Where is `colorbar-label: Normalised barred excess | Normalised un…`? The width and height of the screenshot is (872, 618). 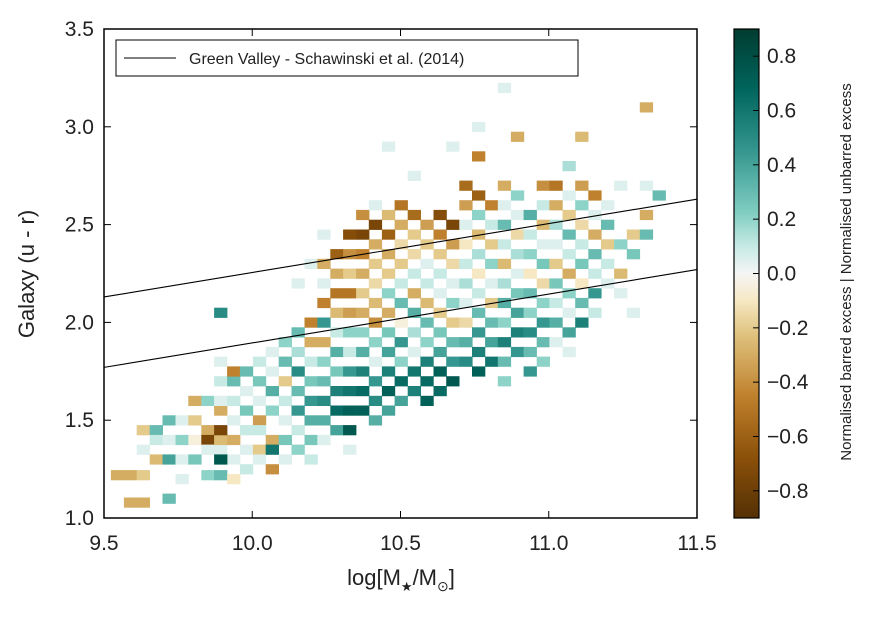
colorbar-label: Normalised barred excess | Normalised un… is located at coordinates (846, 271).